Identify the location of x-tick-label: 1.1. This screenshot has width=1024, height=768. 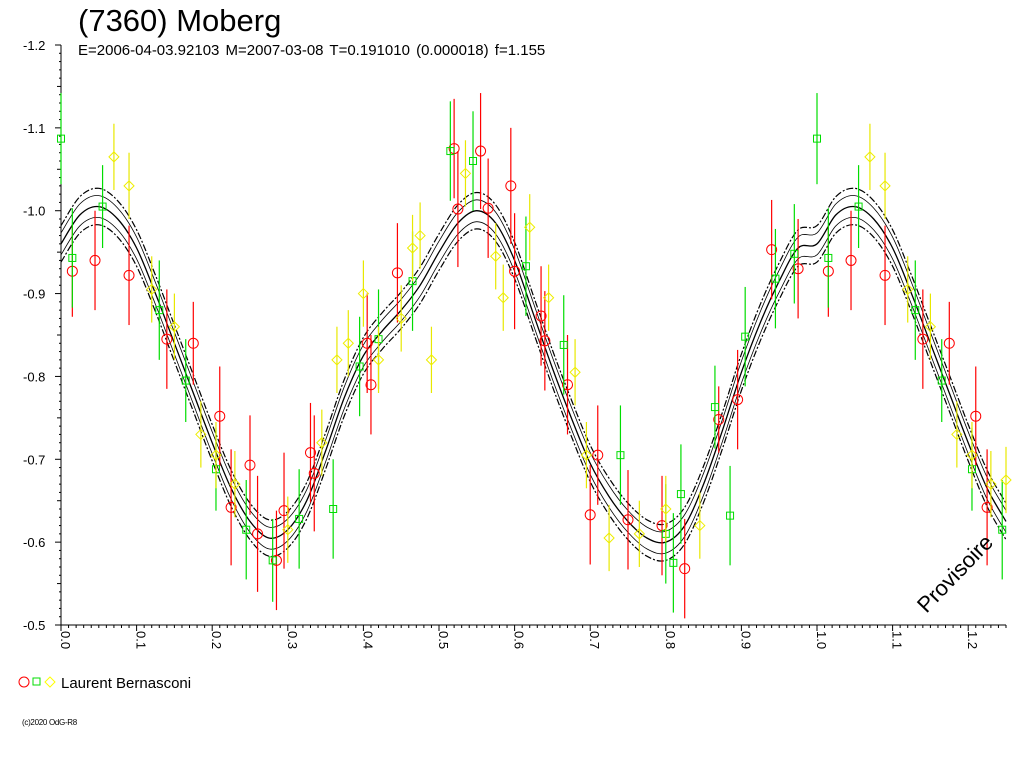
(897, 640).